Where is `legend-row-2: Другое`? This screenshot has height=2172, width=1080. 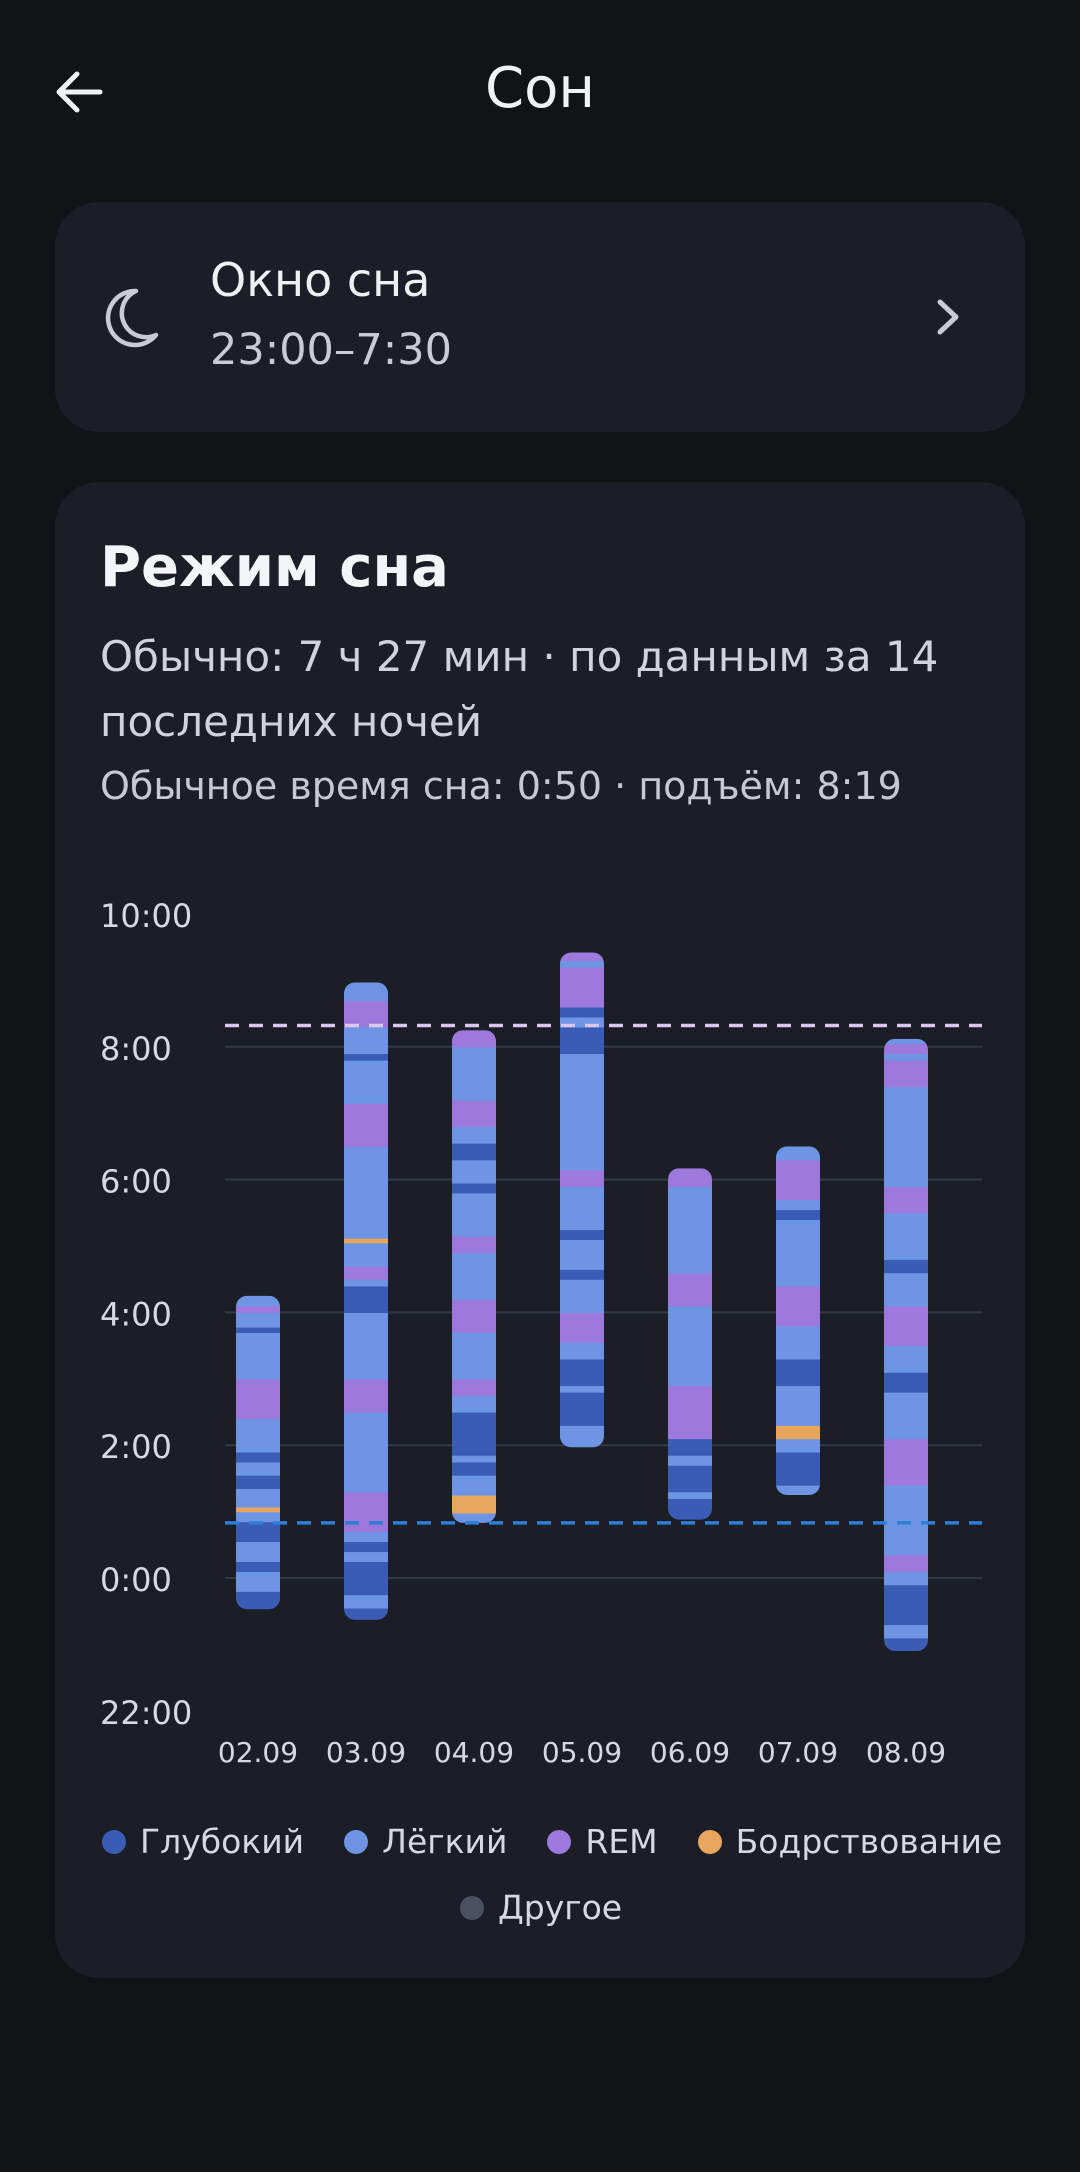
legend-row-2: Другое is located at coordinates (561, 1907).